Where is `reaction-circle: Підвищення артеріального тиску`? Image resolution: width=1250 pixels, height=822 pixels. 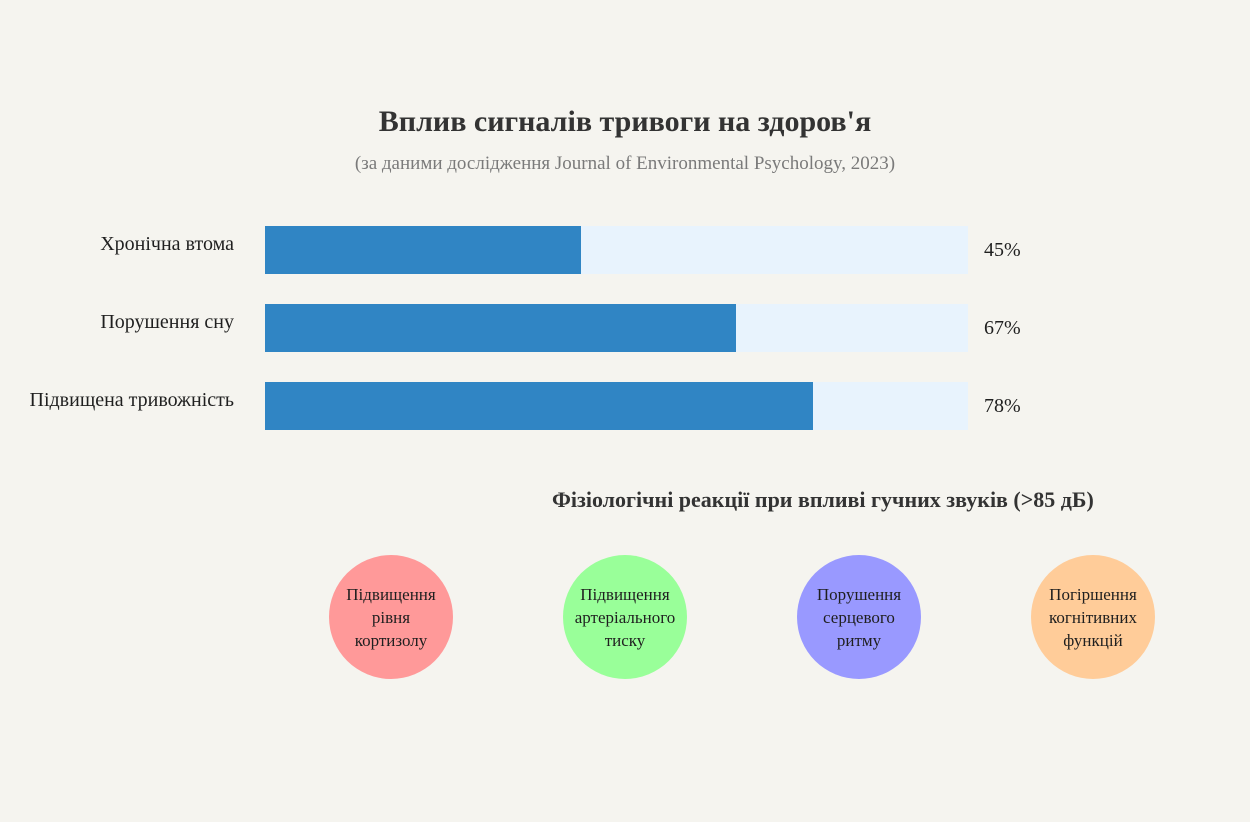 reaction-circle: Підвищення артеріального тиску is located at coordinates (625, 617).